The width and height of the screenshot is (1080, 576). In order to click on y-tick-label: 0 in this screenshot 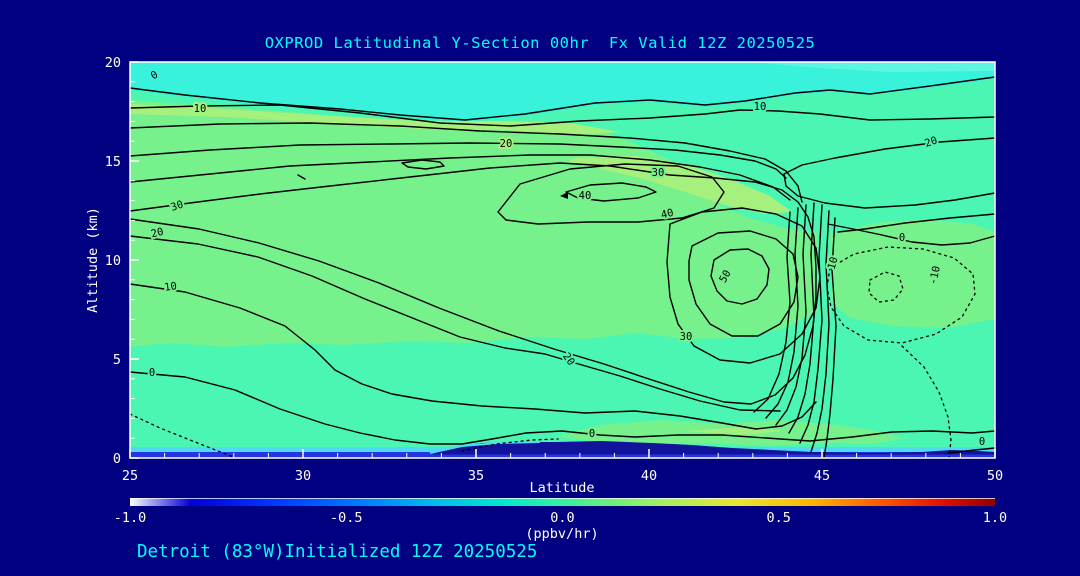, I will do `click(117, 459)`.